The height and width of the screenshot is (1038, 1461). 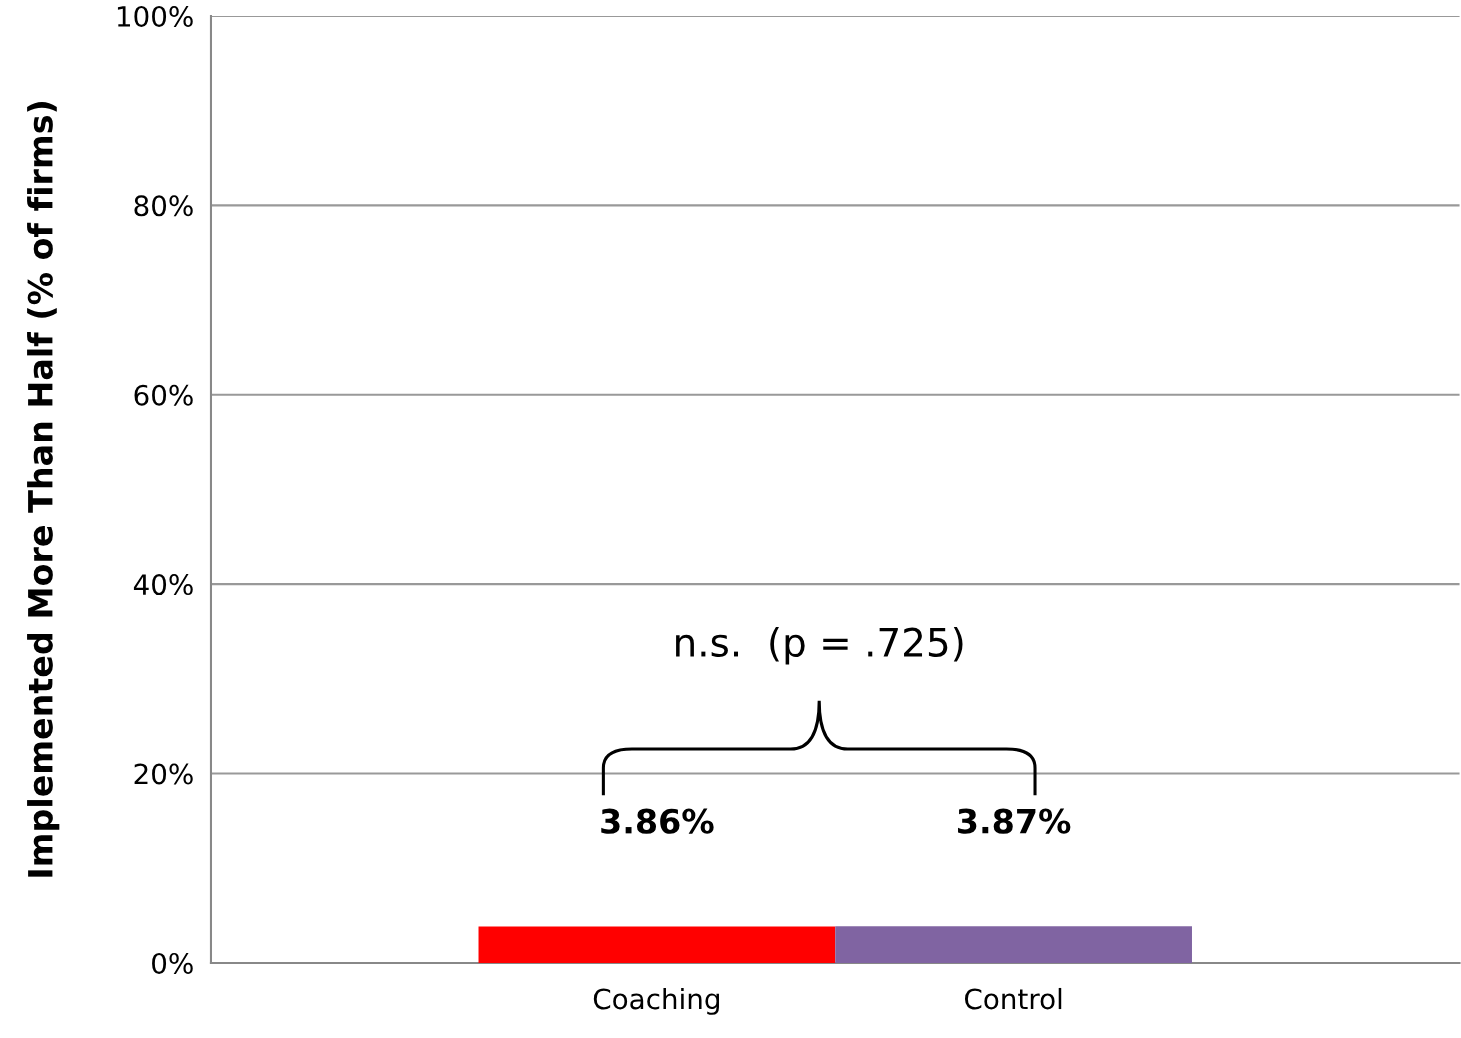 What do you see at coordinates (656, 1001) in the screenshot?
I see `x-tick-label: Coaching` at bounding box center [656, 1001].